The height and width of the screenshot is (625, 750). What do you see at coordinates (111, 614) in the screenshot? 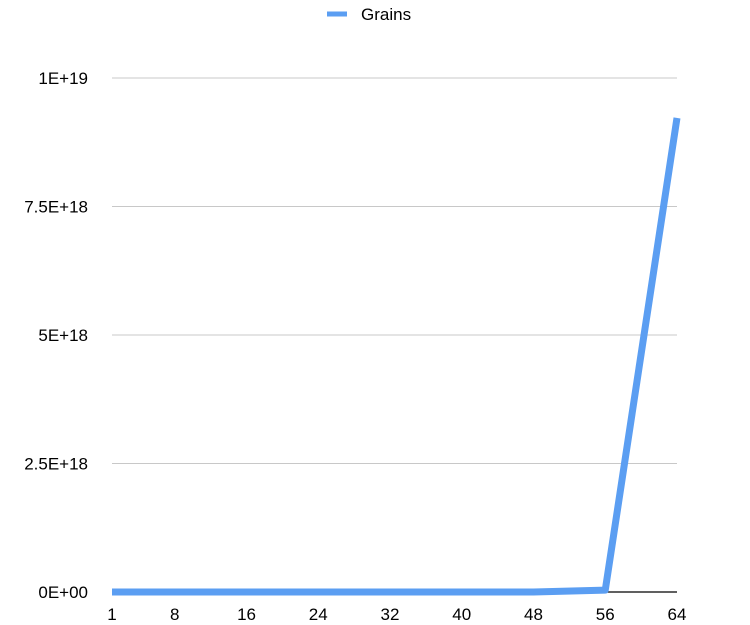
I see `x-tick-label: 1` at bounding box center [111, 614].